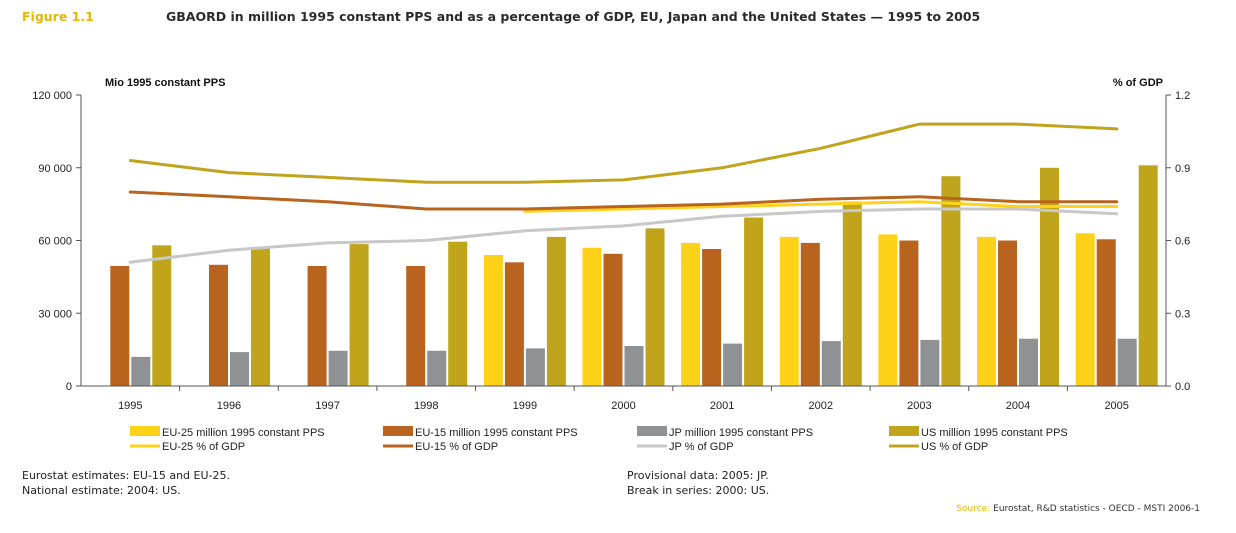 The height and width of the screenshot is (533, 1236). I want to click on figure-label: Figure 1.1, so click(58, 16).